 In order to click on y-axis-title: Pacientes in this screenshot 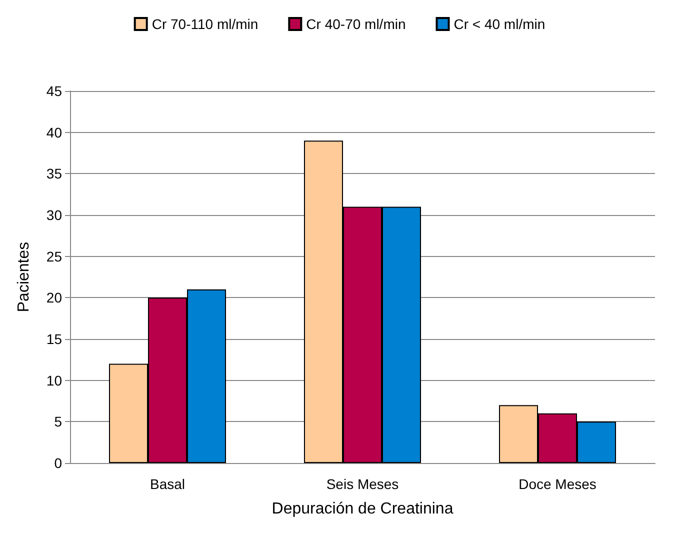, I will do `click(24, 277)`.